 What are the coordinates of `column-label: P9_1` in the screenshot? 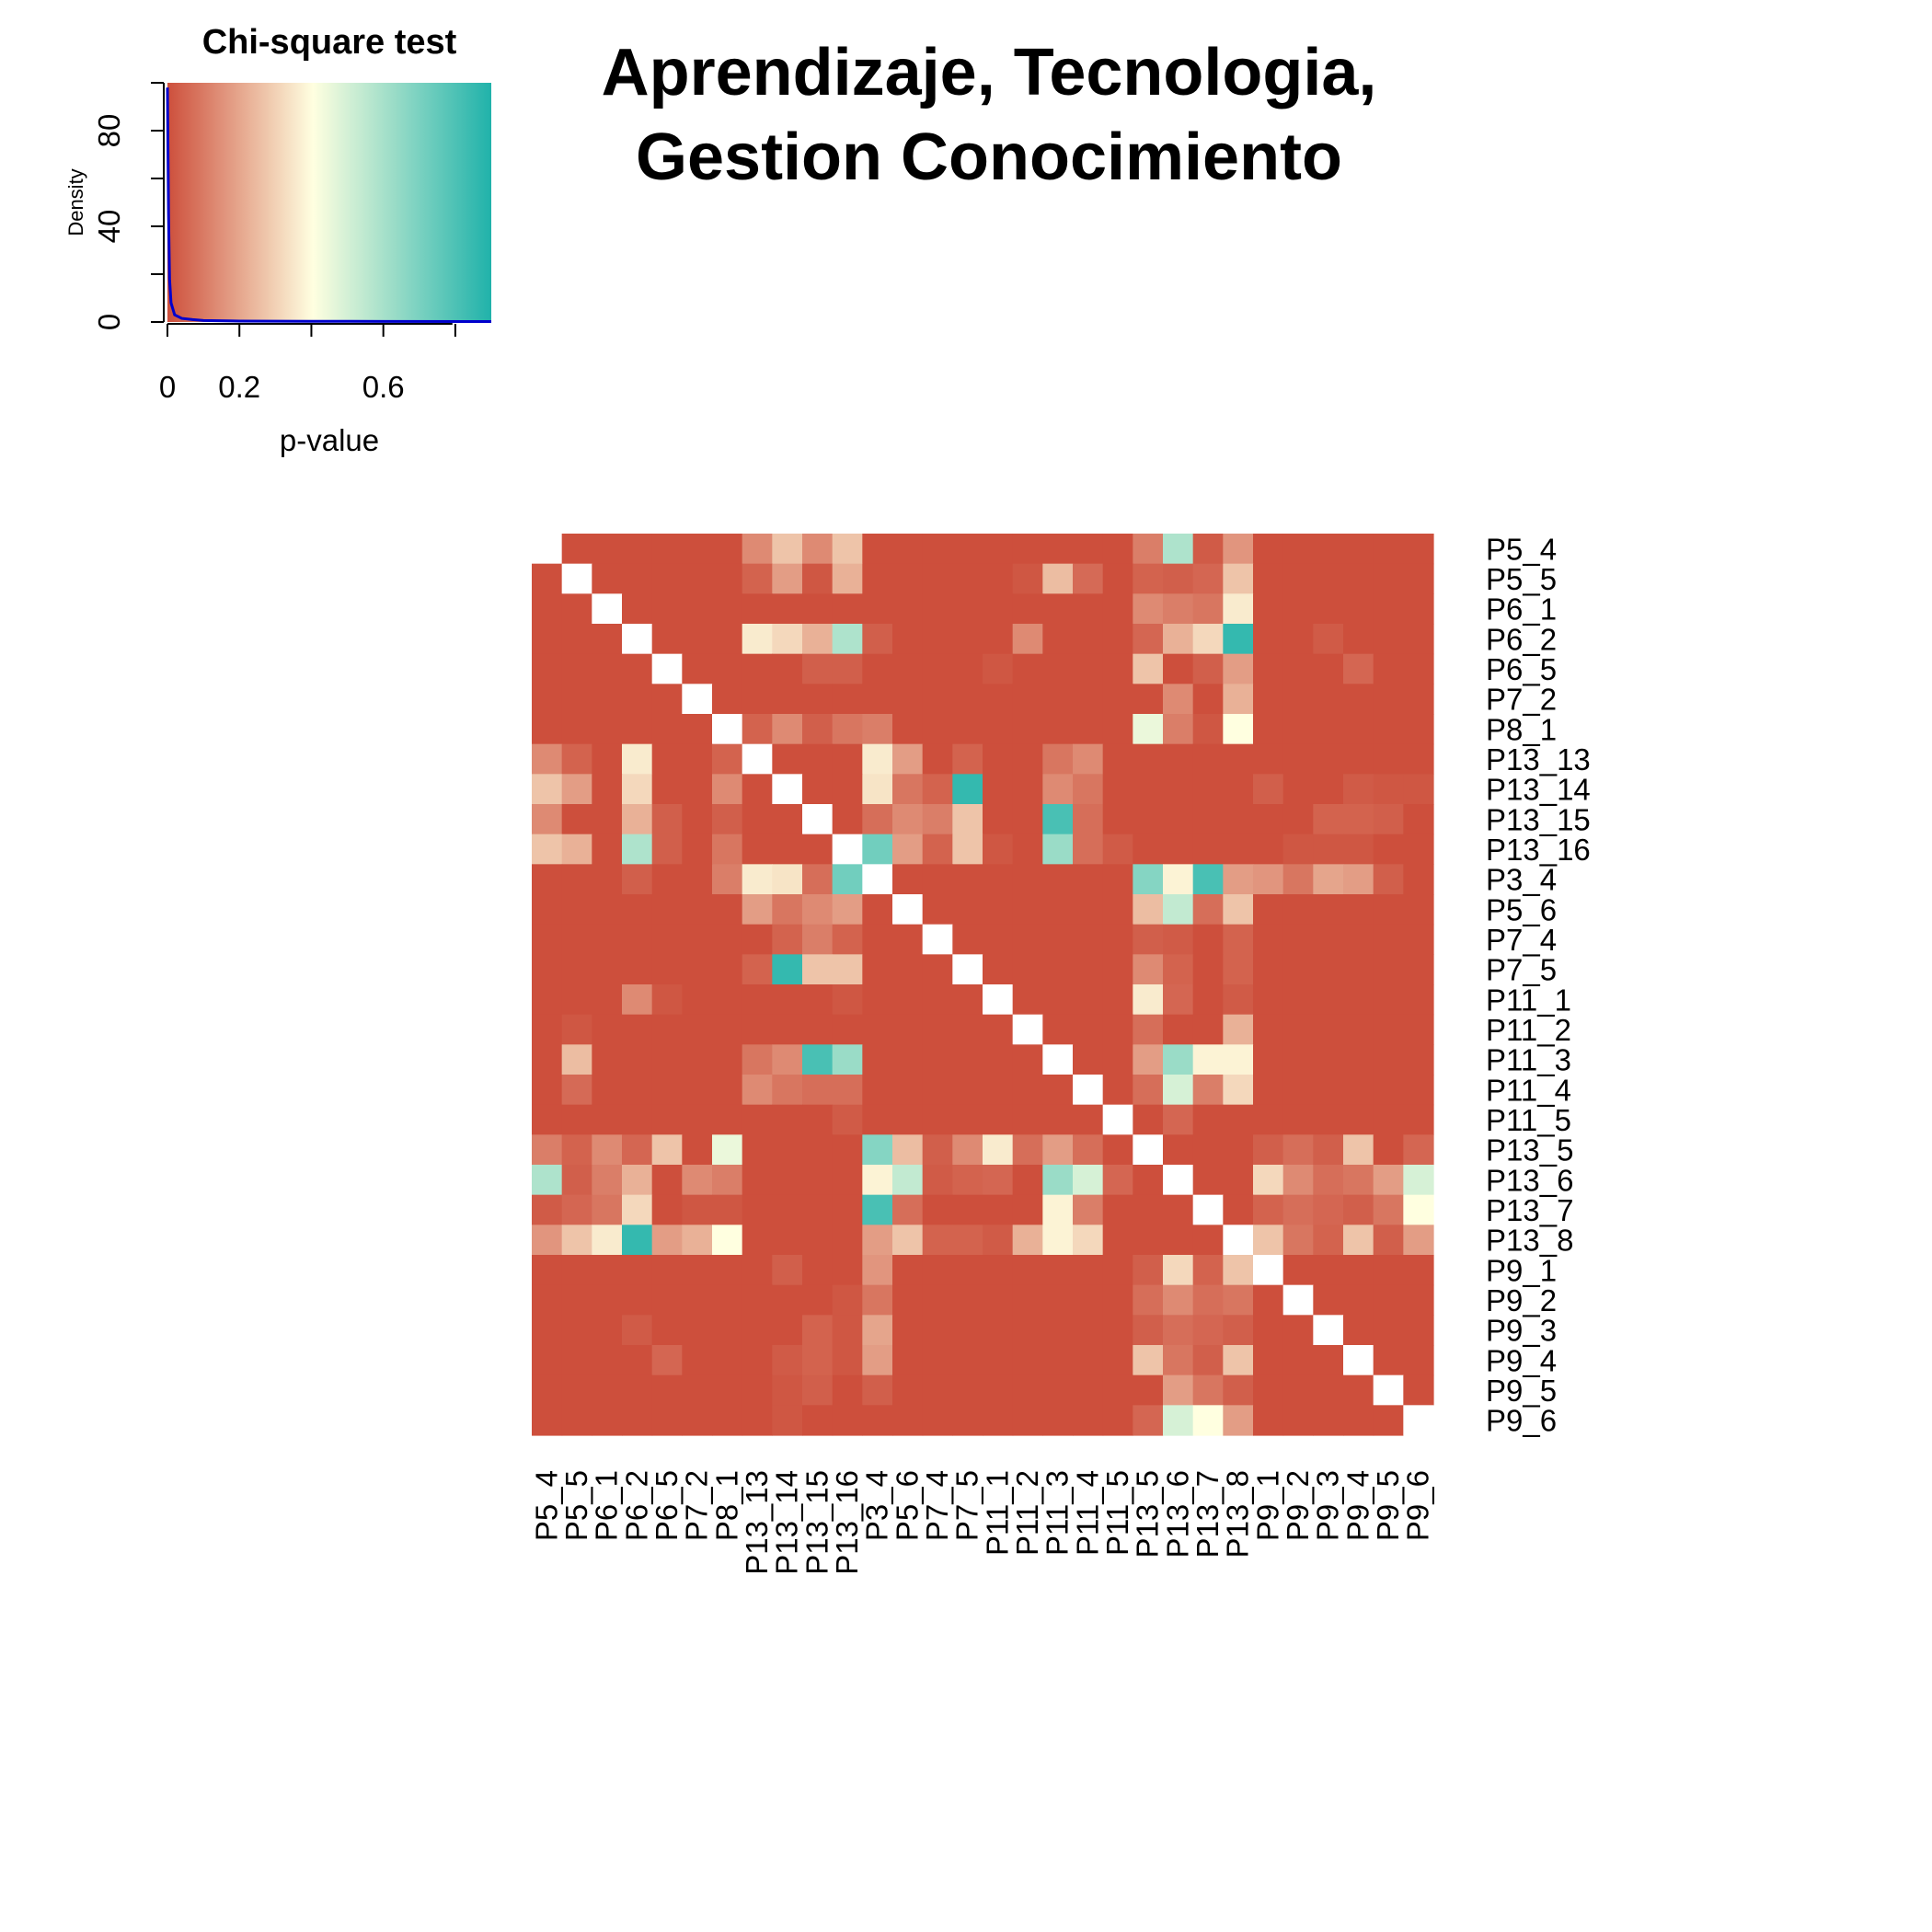 It's located at (1267, 1505).